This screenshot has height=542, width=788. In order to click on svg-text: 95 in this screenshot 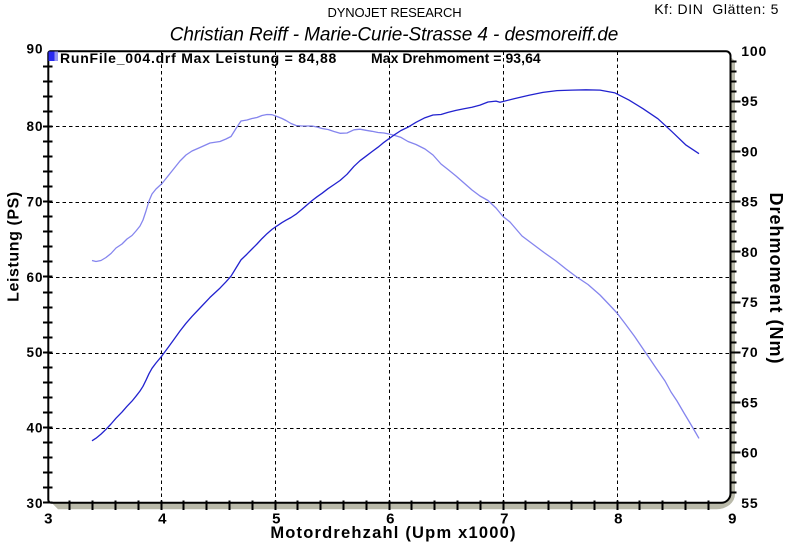, I will do `click(749, 101)`.